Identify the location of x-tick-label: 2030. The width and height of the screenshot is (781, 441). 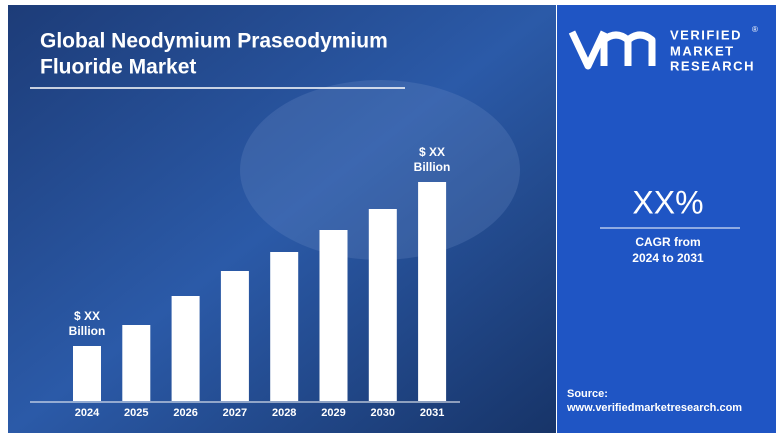
(383, 413).